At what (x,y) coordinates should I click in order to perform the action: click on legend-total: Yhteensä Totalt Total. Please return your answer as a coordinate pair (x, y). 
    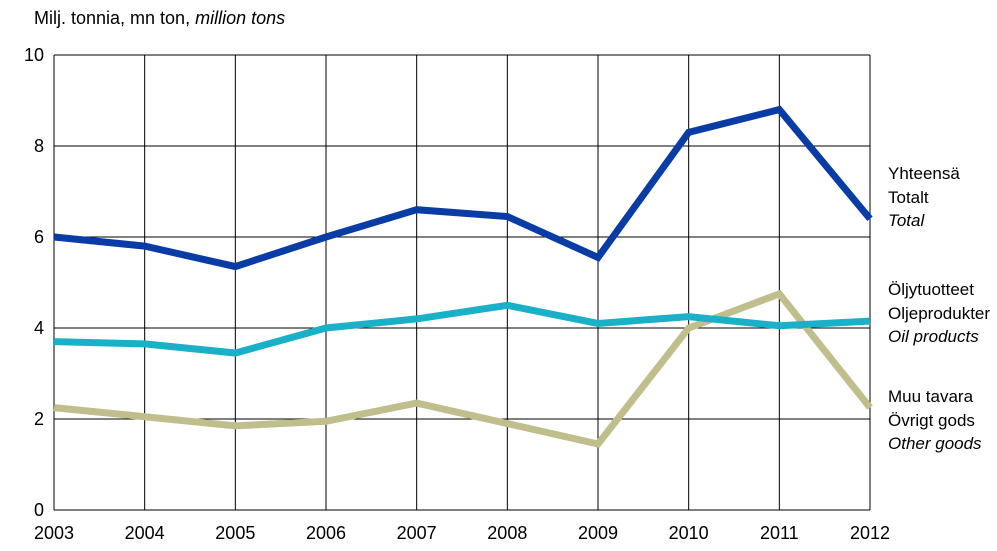
    Looking at the image, I should click on (924, 197).